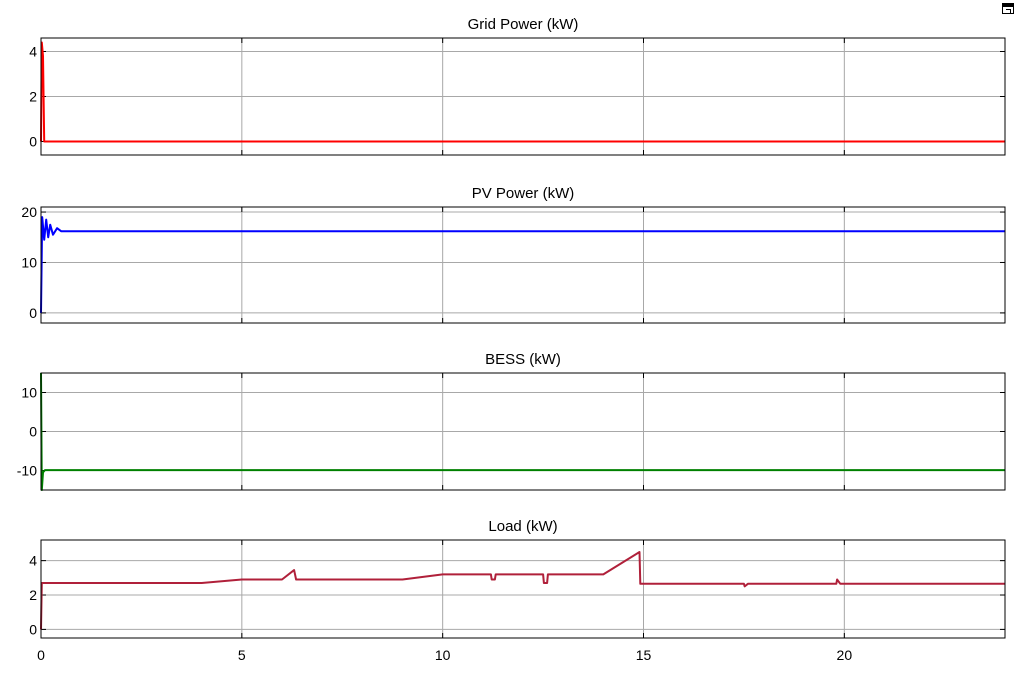  I want to click on x-tick-label: 10, so click(443, 655).